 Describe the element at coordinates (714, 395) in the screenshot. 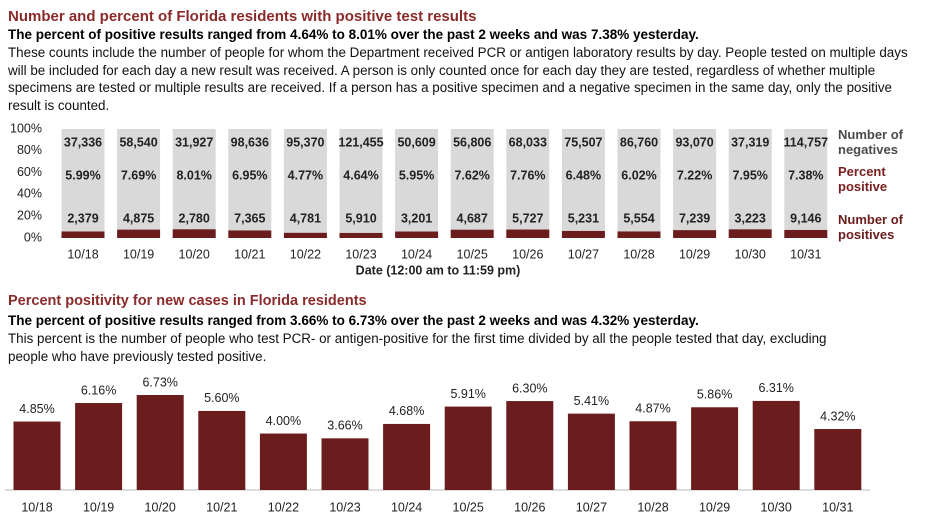

I see `value-label: 5.86%` at that location.